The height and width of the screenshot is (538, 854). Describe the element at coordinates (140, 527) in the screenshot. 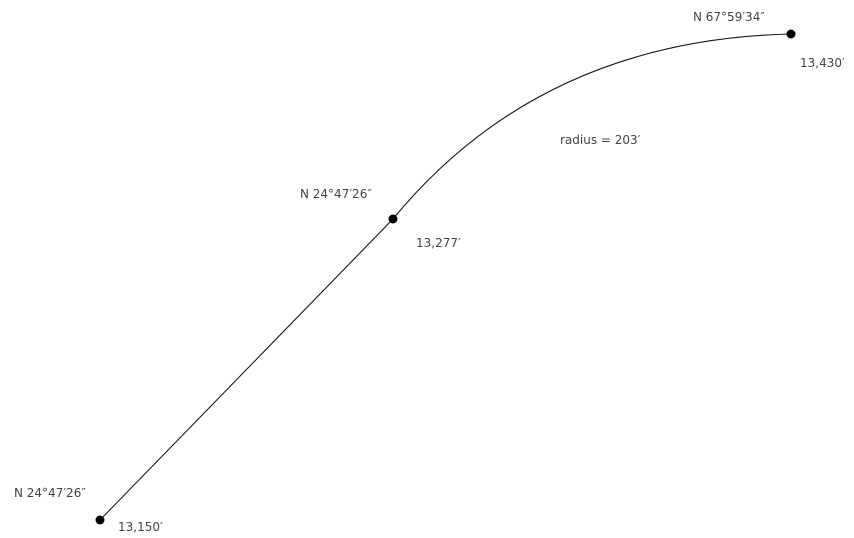

I see `station-label-start: 13,150′` at that location.